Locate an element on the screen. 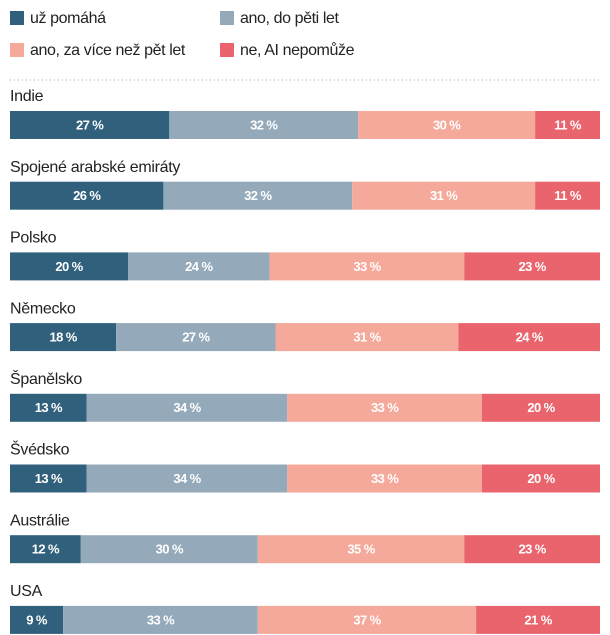 The image size is (610, 635). value-label: 21 % is located at coordinates (538, 619).